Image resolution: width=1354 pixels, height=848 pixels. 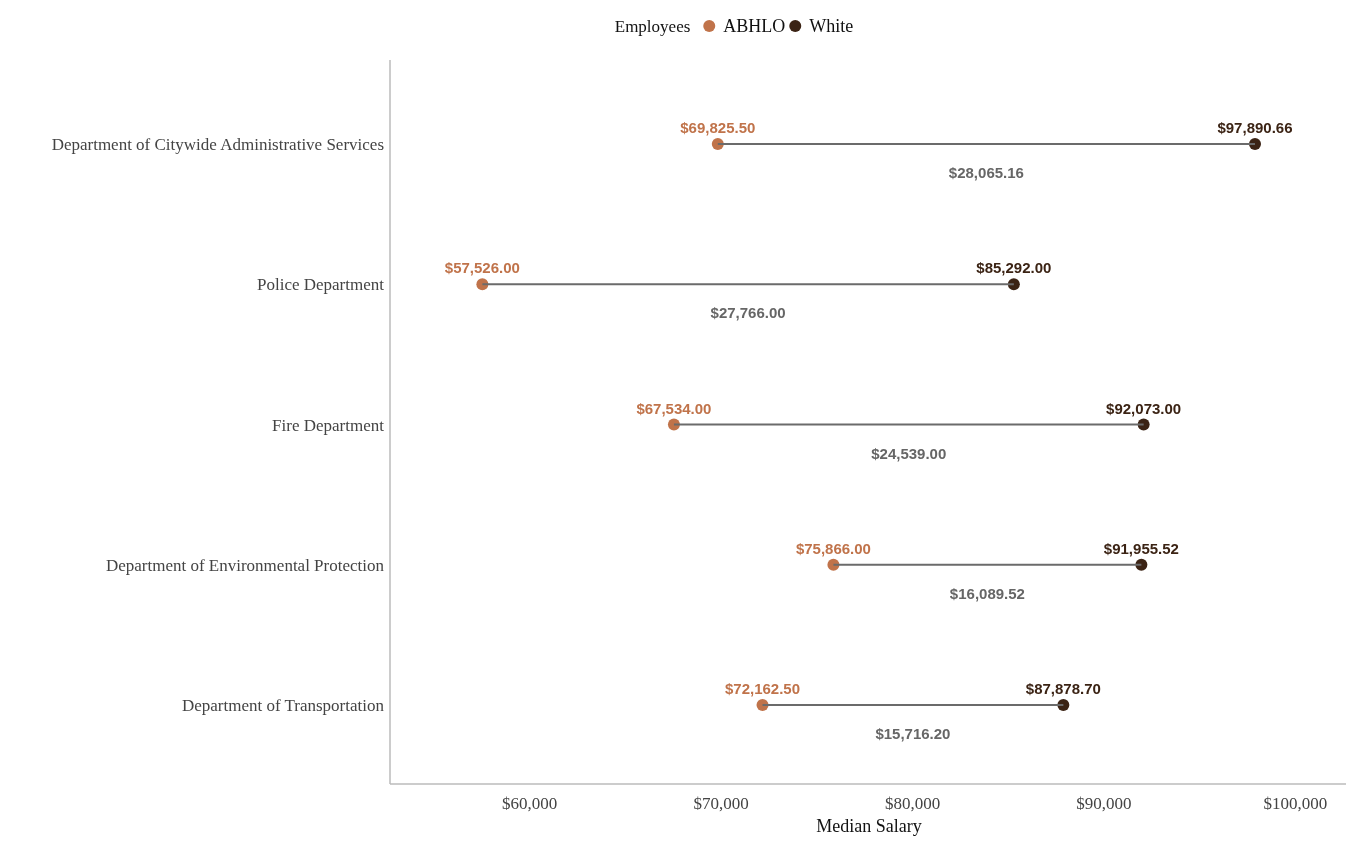 What do you see at coordinates (530, 803) in the screenshot?
I see `x-tick-label: $60,000` at bounding box center [530, 803].